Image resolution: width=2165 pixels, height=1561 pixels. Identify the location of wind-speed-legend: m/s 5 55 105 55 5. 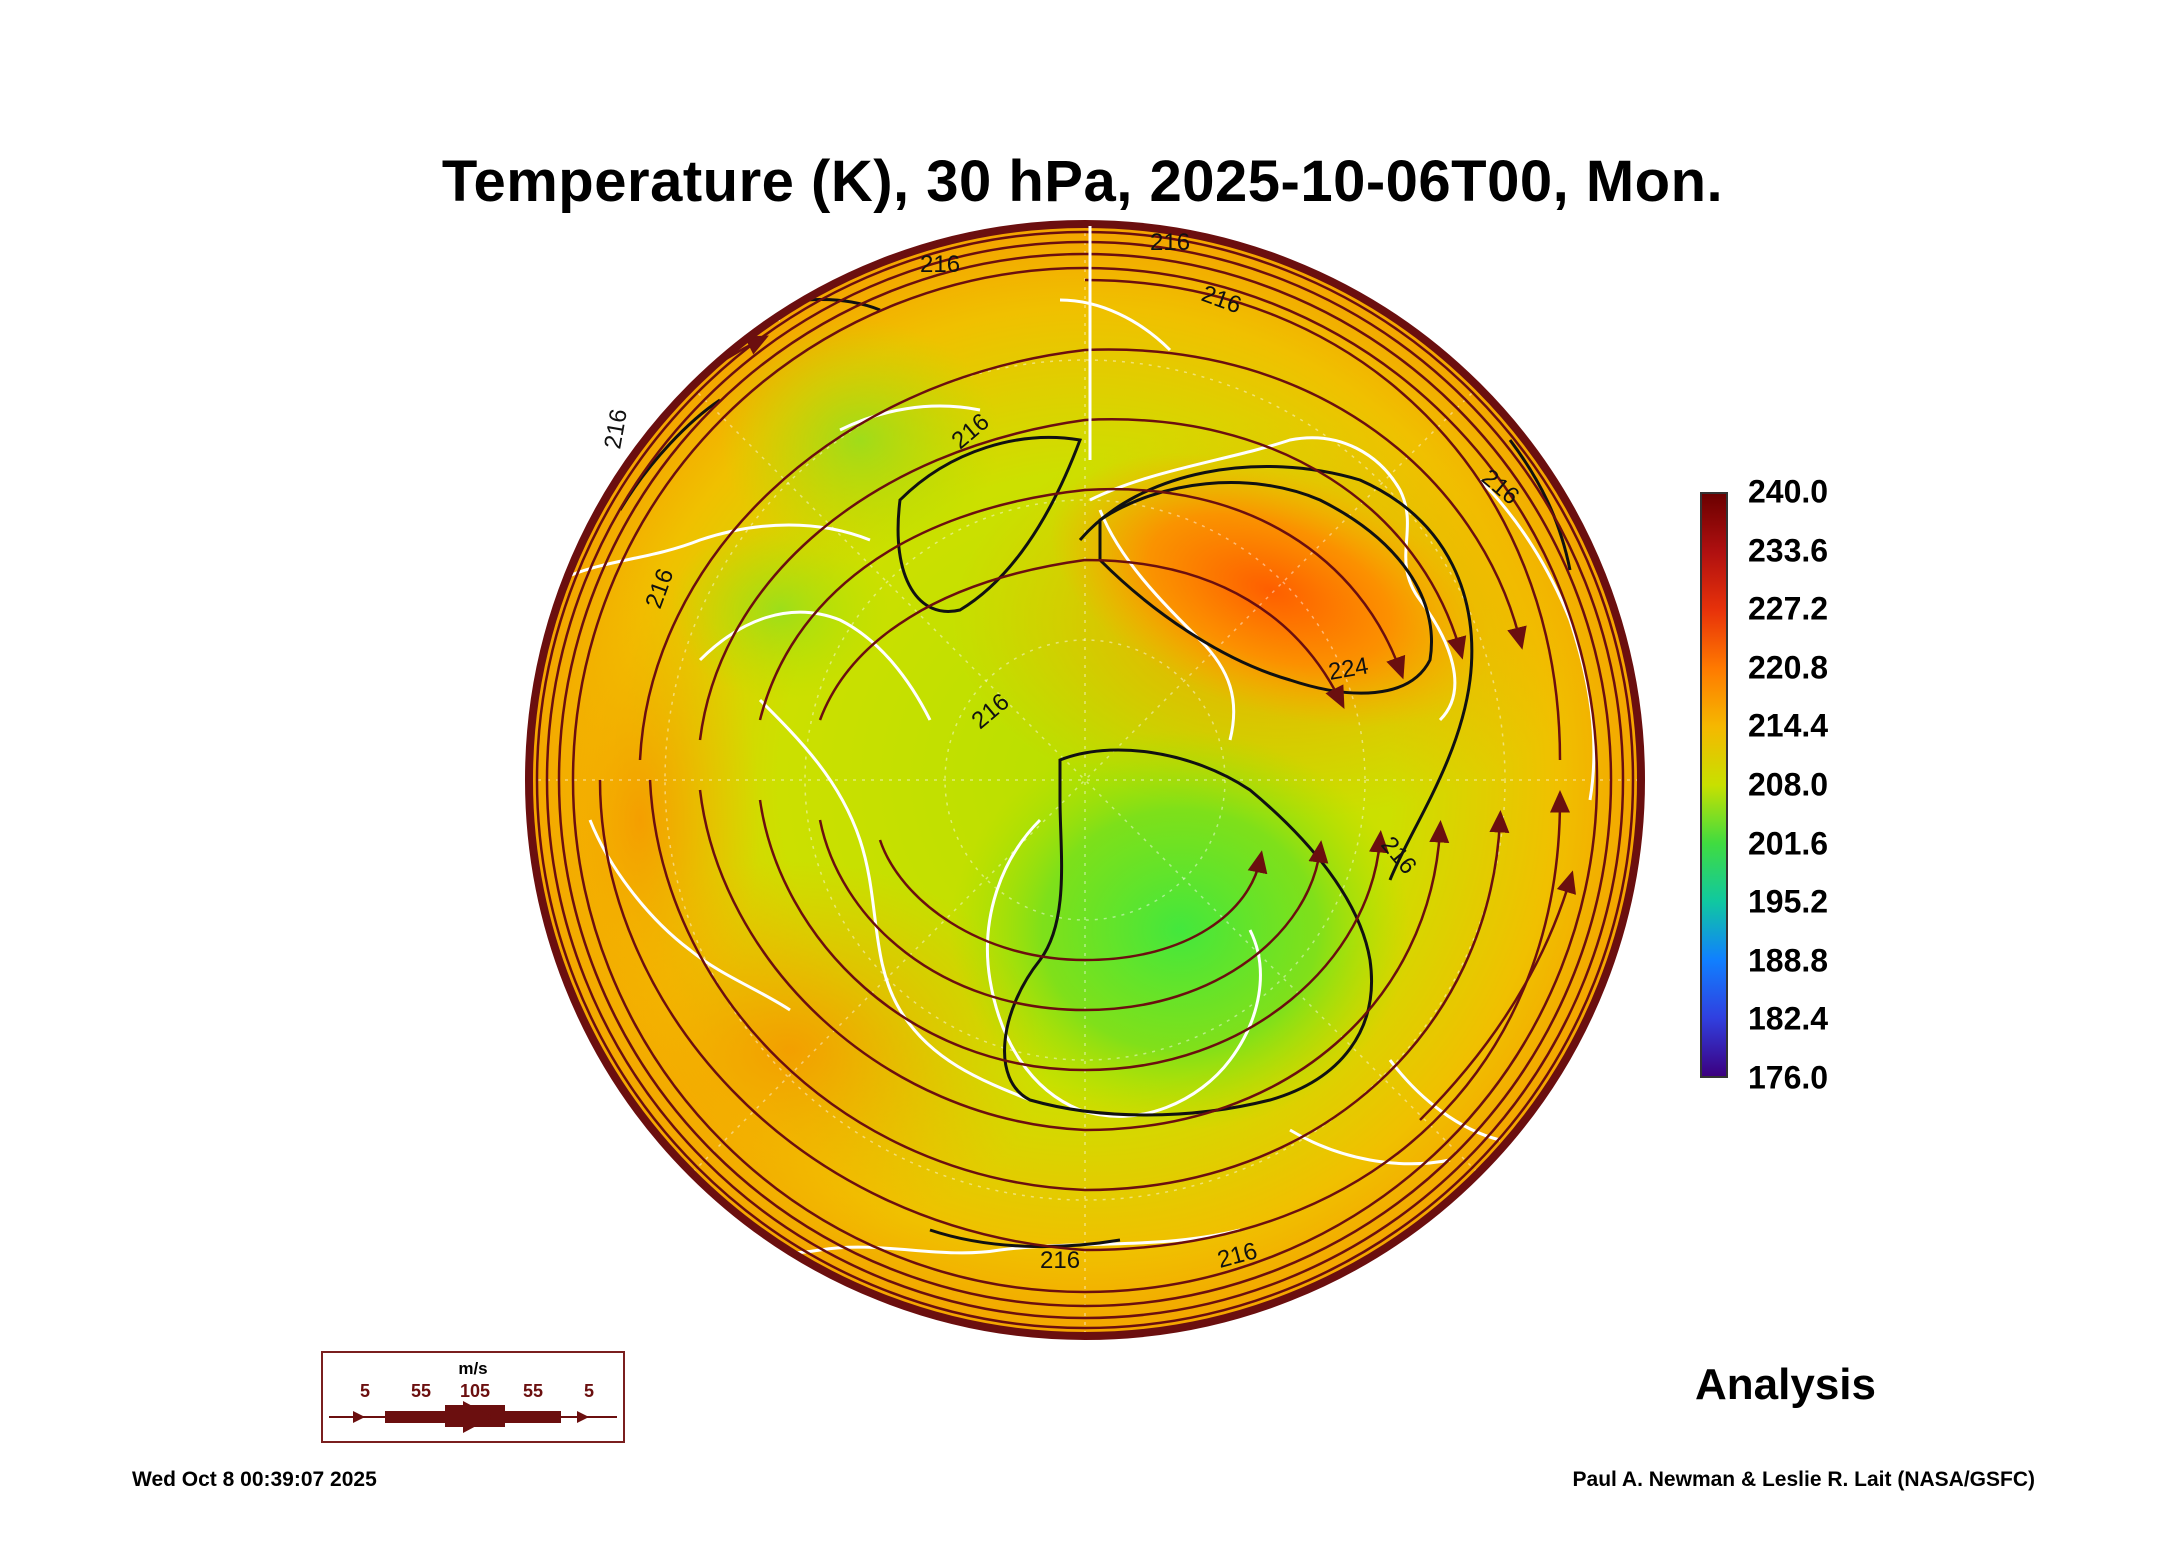
(473, 1397).